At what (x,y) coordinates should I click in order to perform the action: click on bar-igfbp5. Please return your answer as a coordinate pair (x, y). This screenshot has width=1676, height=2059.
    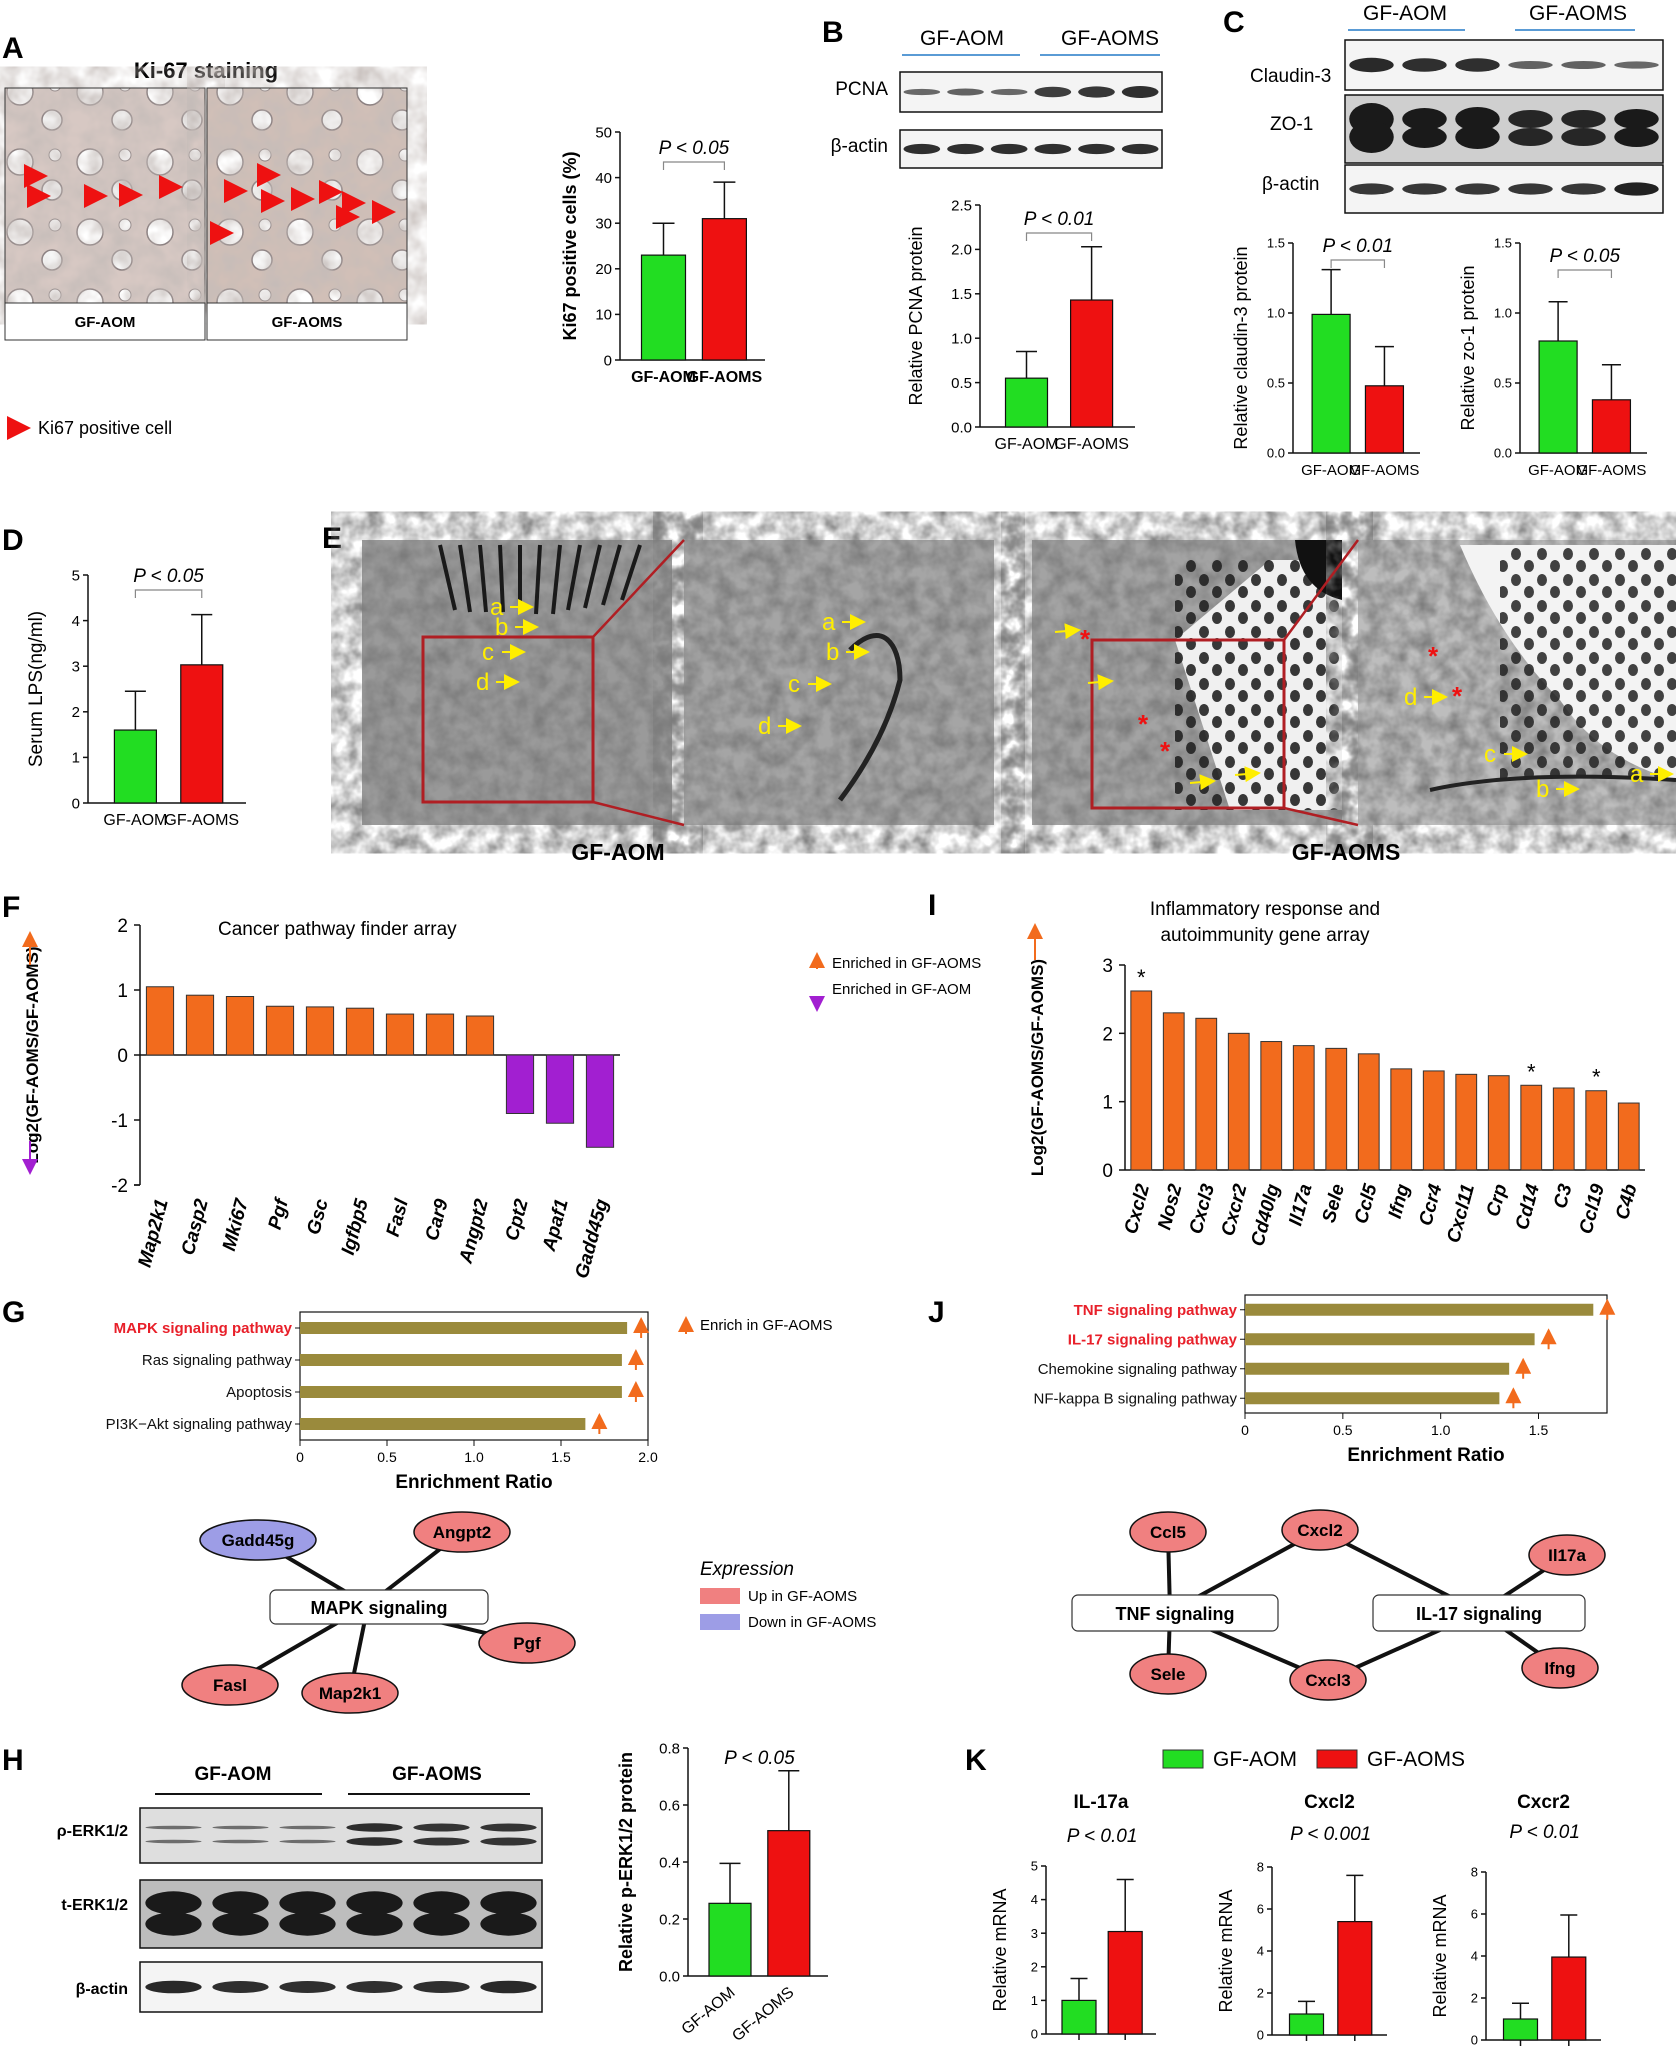
    Looking at the image, I should click on (360, 1031).